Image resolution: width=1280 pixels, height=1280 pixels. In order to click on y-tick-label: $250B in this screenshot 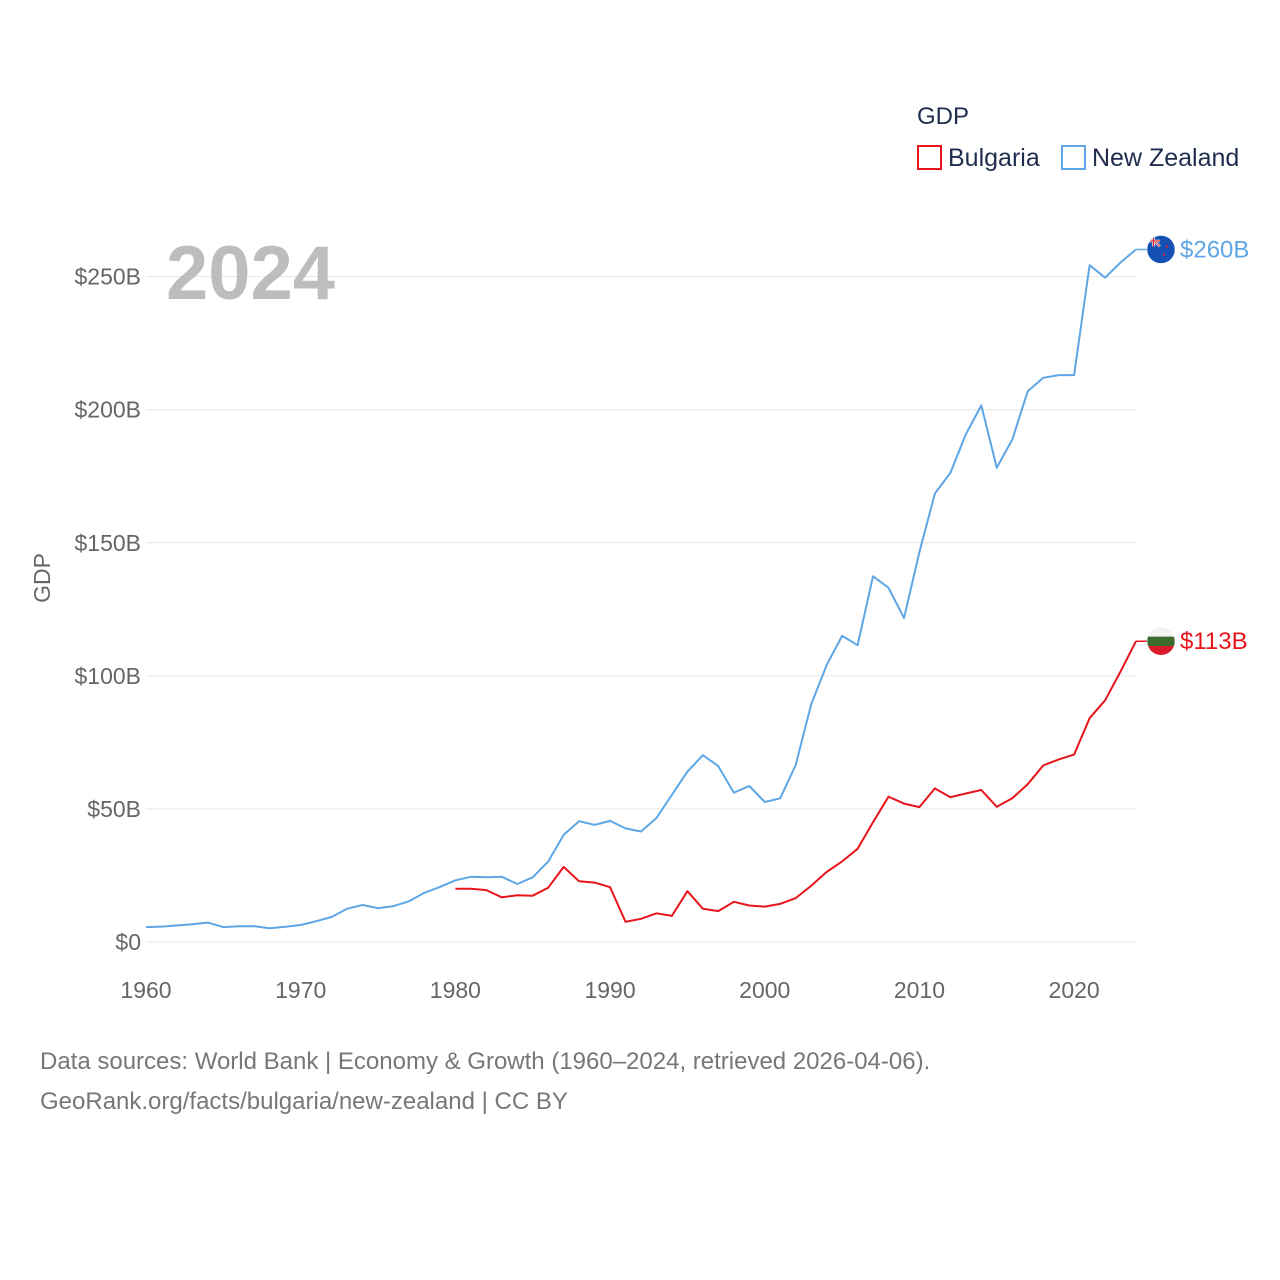, I will do `click(107, 277)`.